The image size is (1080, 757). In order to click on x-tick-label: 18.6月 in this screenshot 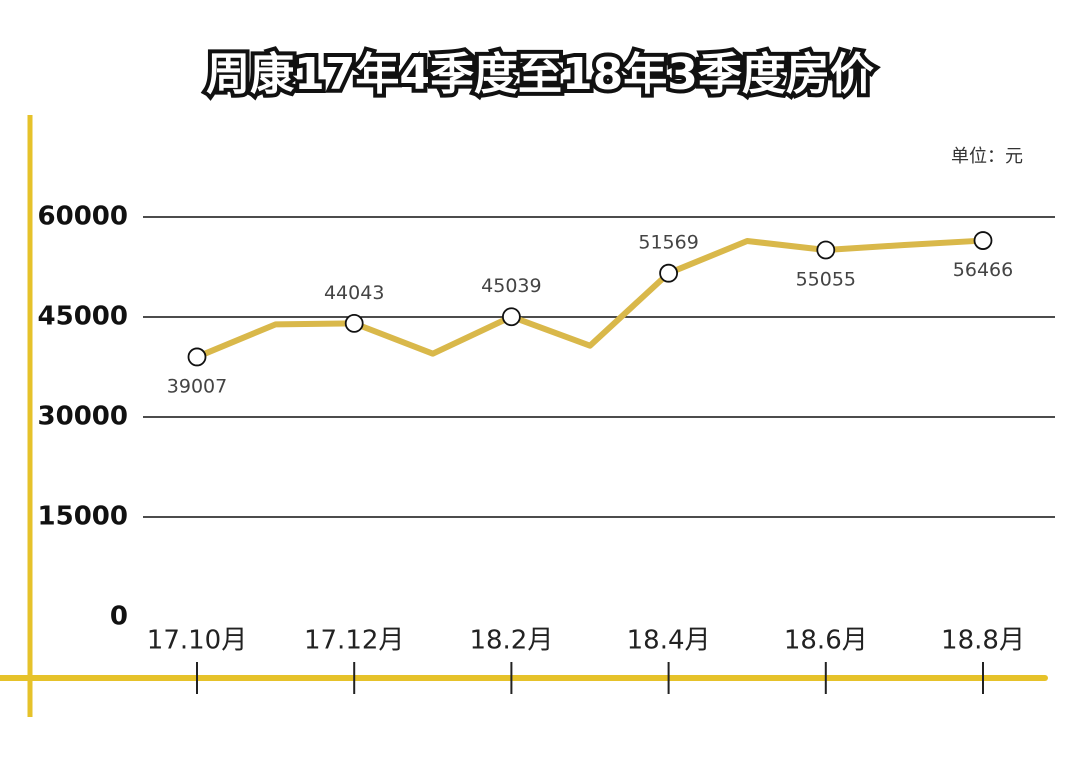, I will do `click(826, 641)`.